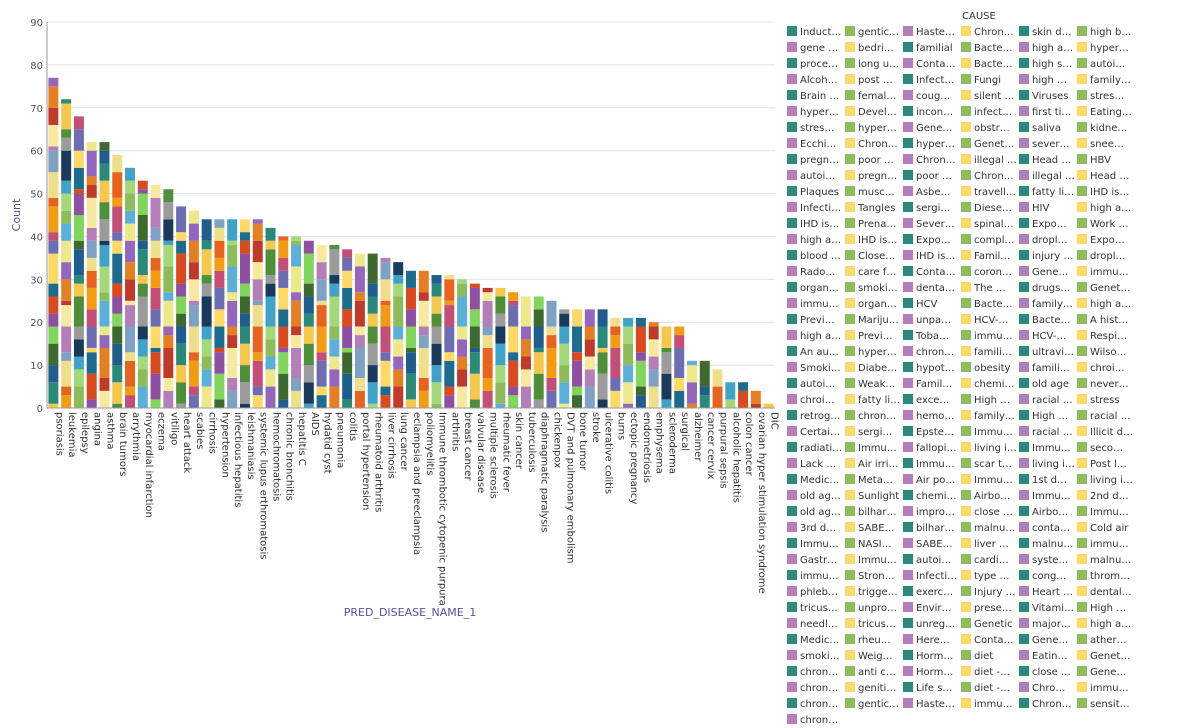  I want to click on legend-label: saliva, so click(1046, 128).